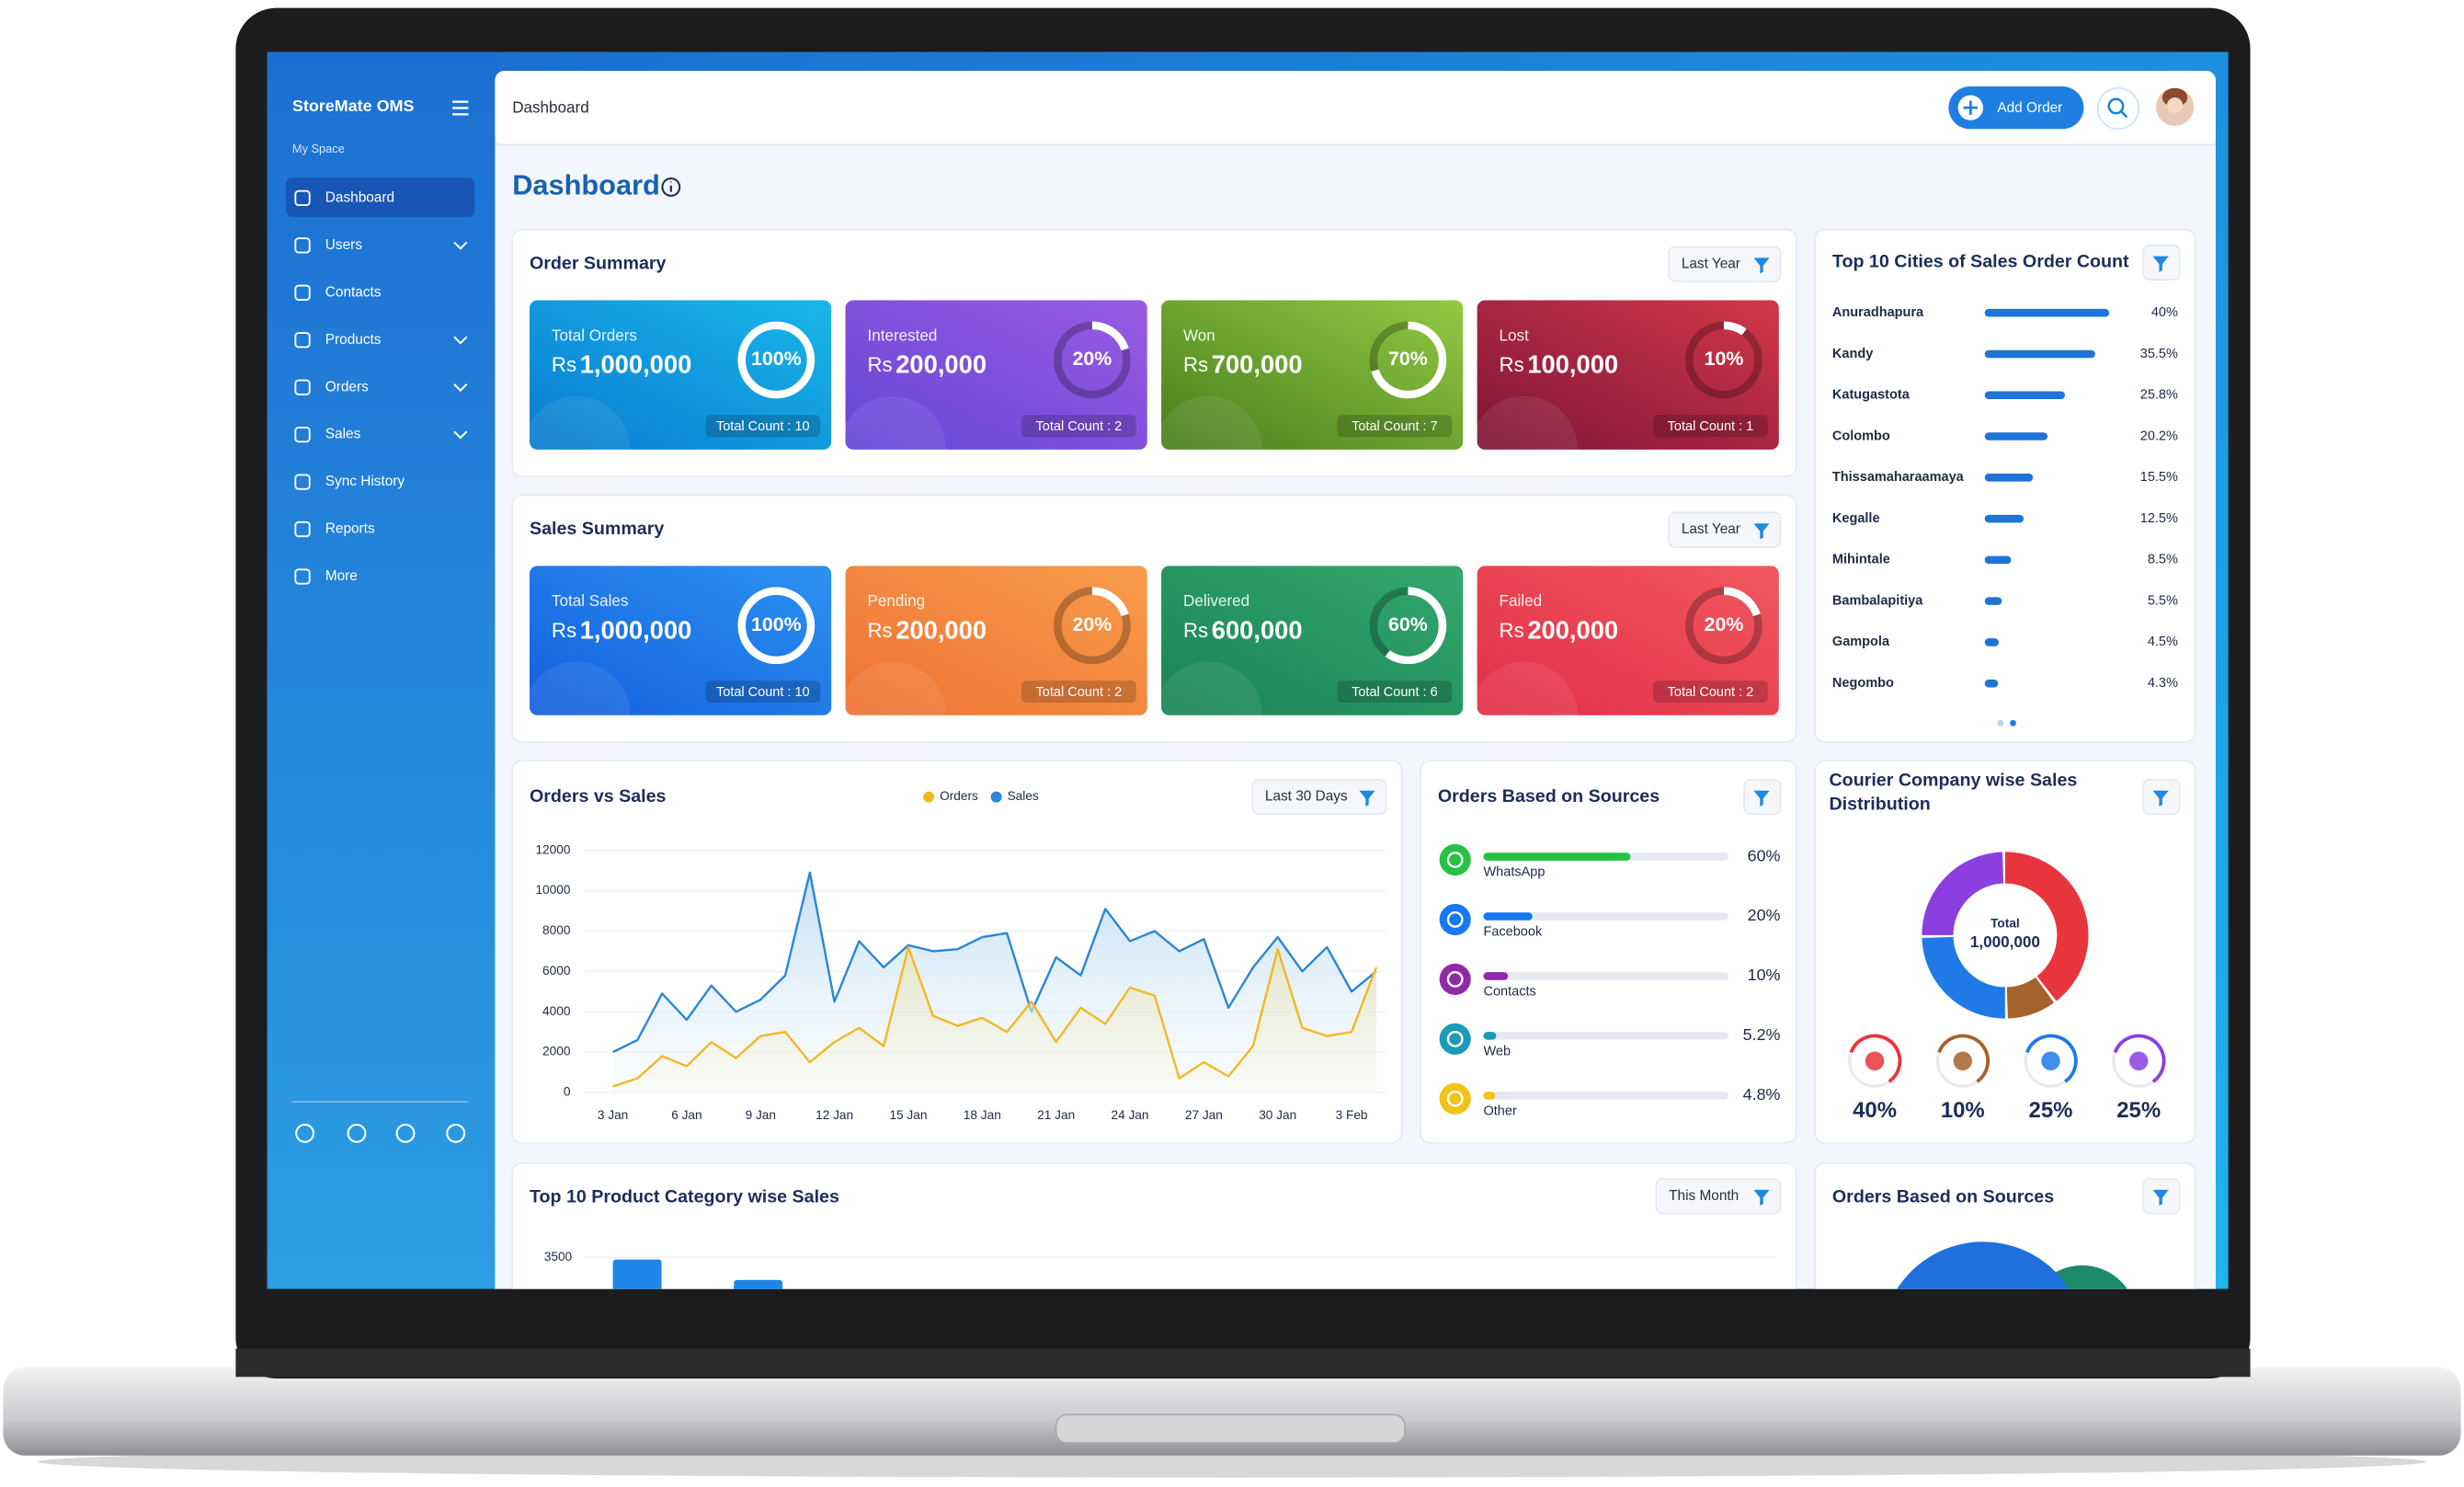 The width and height of the screenshot is (2464, 1487). What do you see at coordinates (590, 601) in the screenshot?
I see `tile-label: Total Sales` at bounding box center [590, 601].